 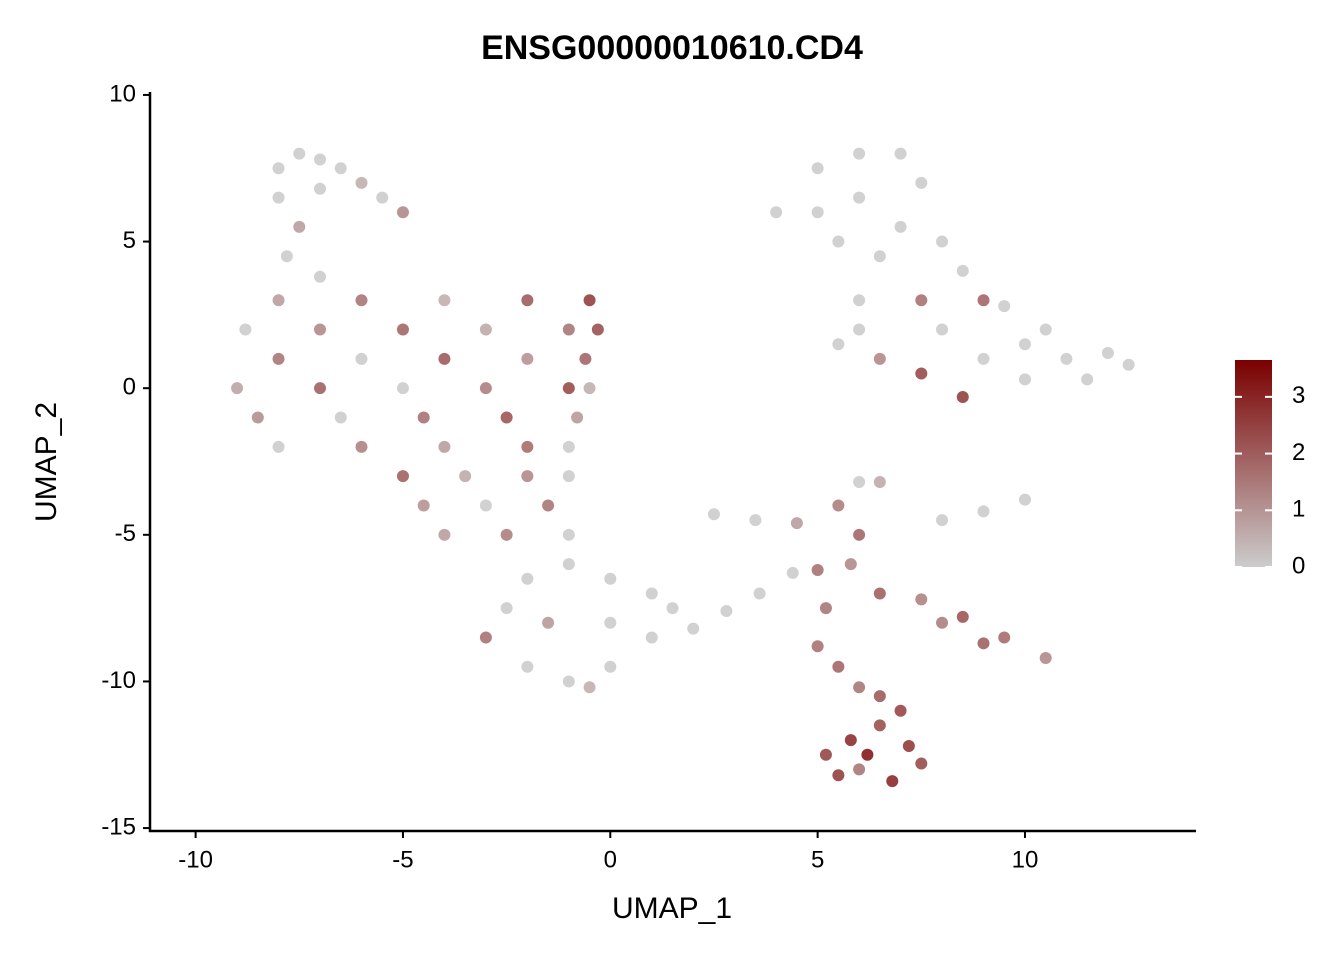 What do you see at coordinates (610, 859) in the screenshot?
I see `x-tick-label: 0` at bounding box center [610, 859].